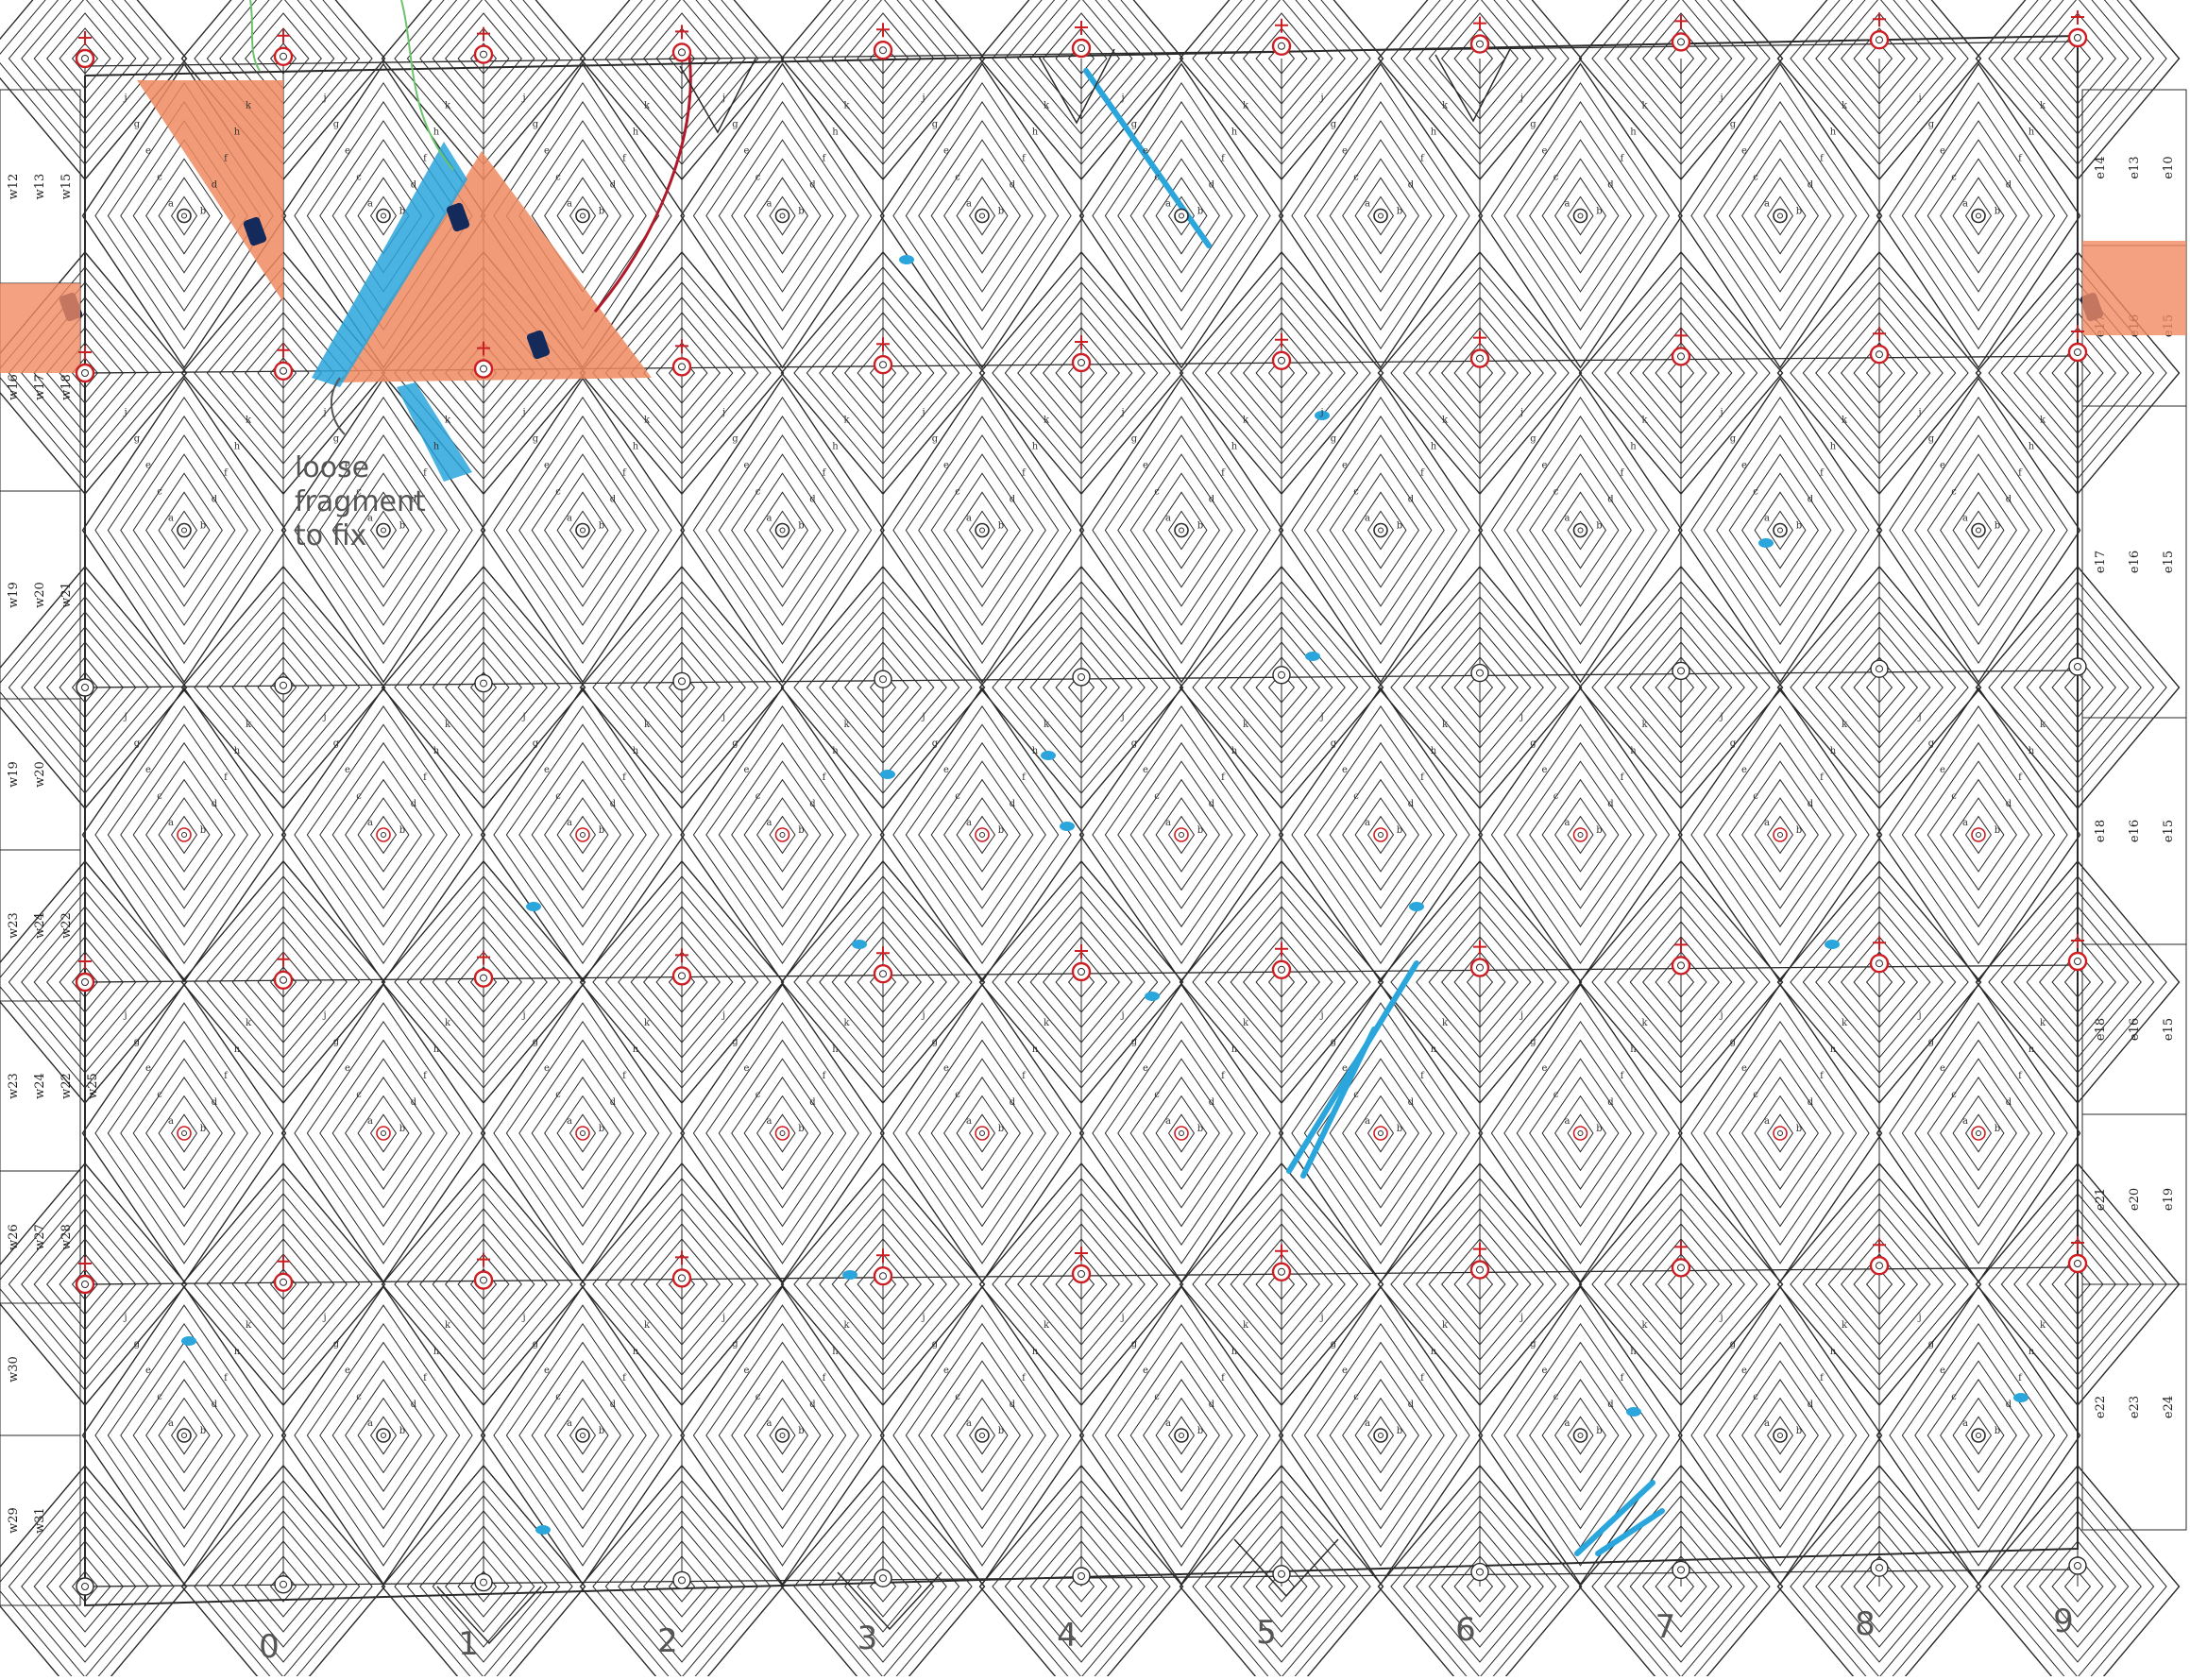 The image size is (2190, 1680). What do you see at coordinates (1614, 1518) in the screenshot?
I see `blue-wear-streak` at bounding box center [1614, 1518].